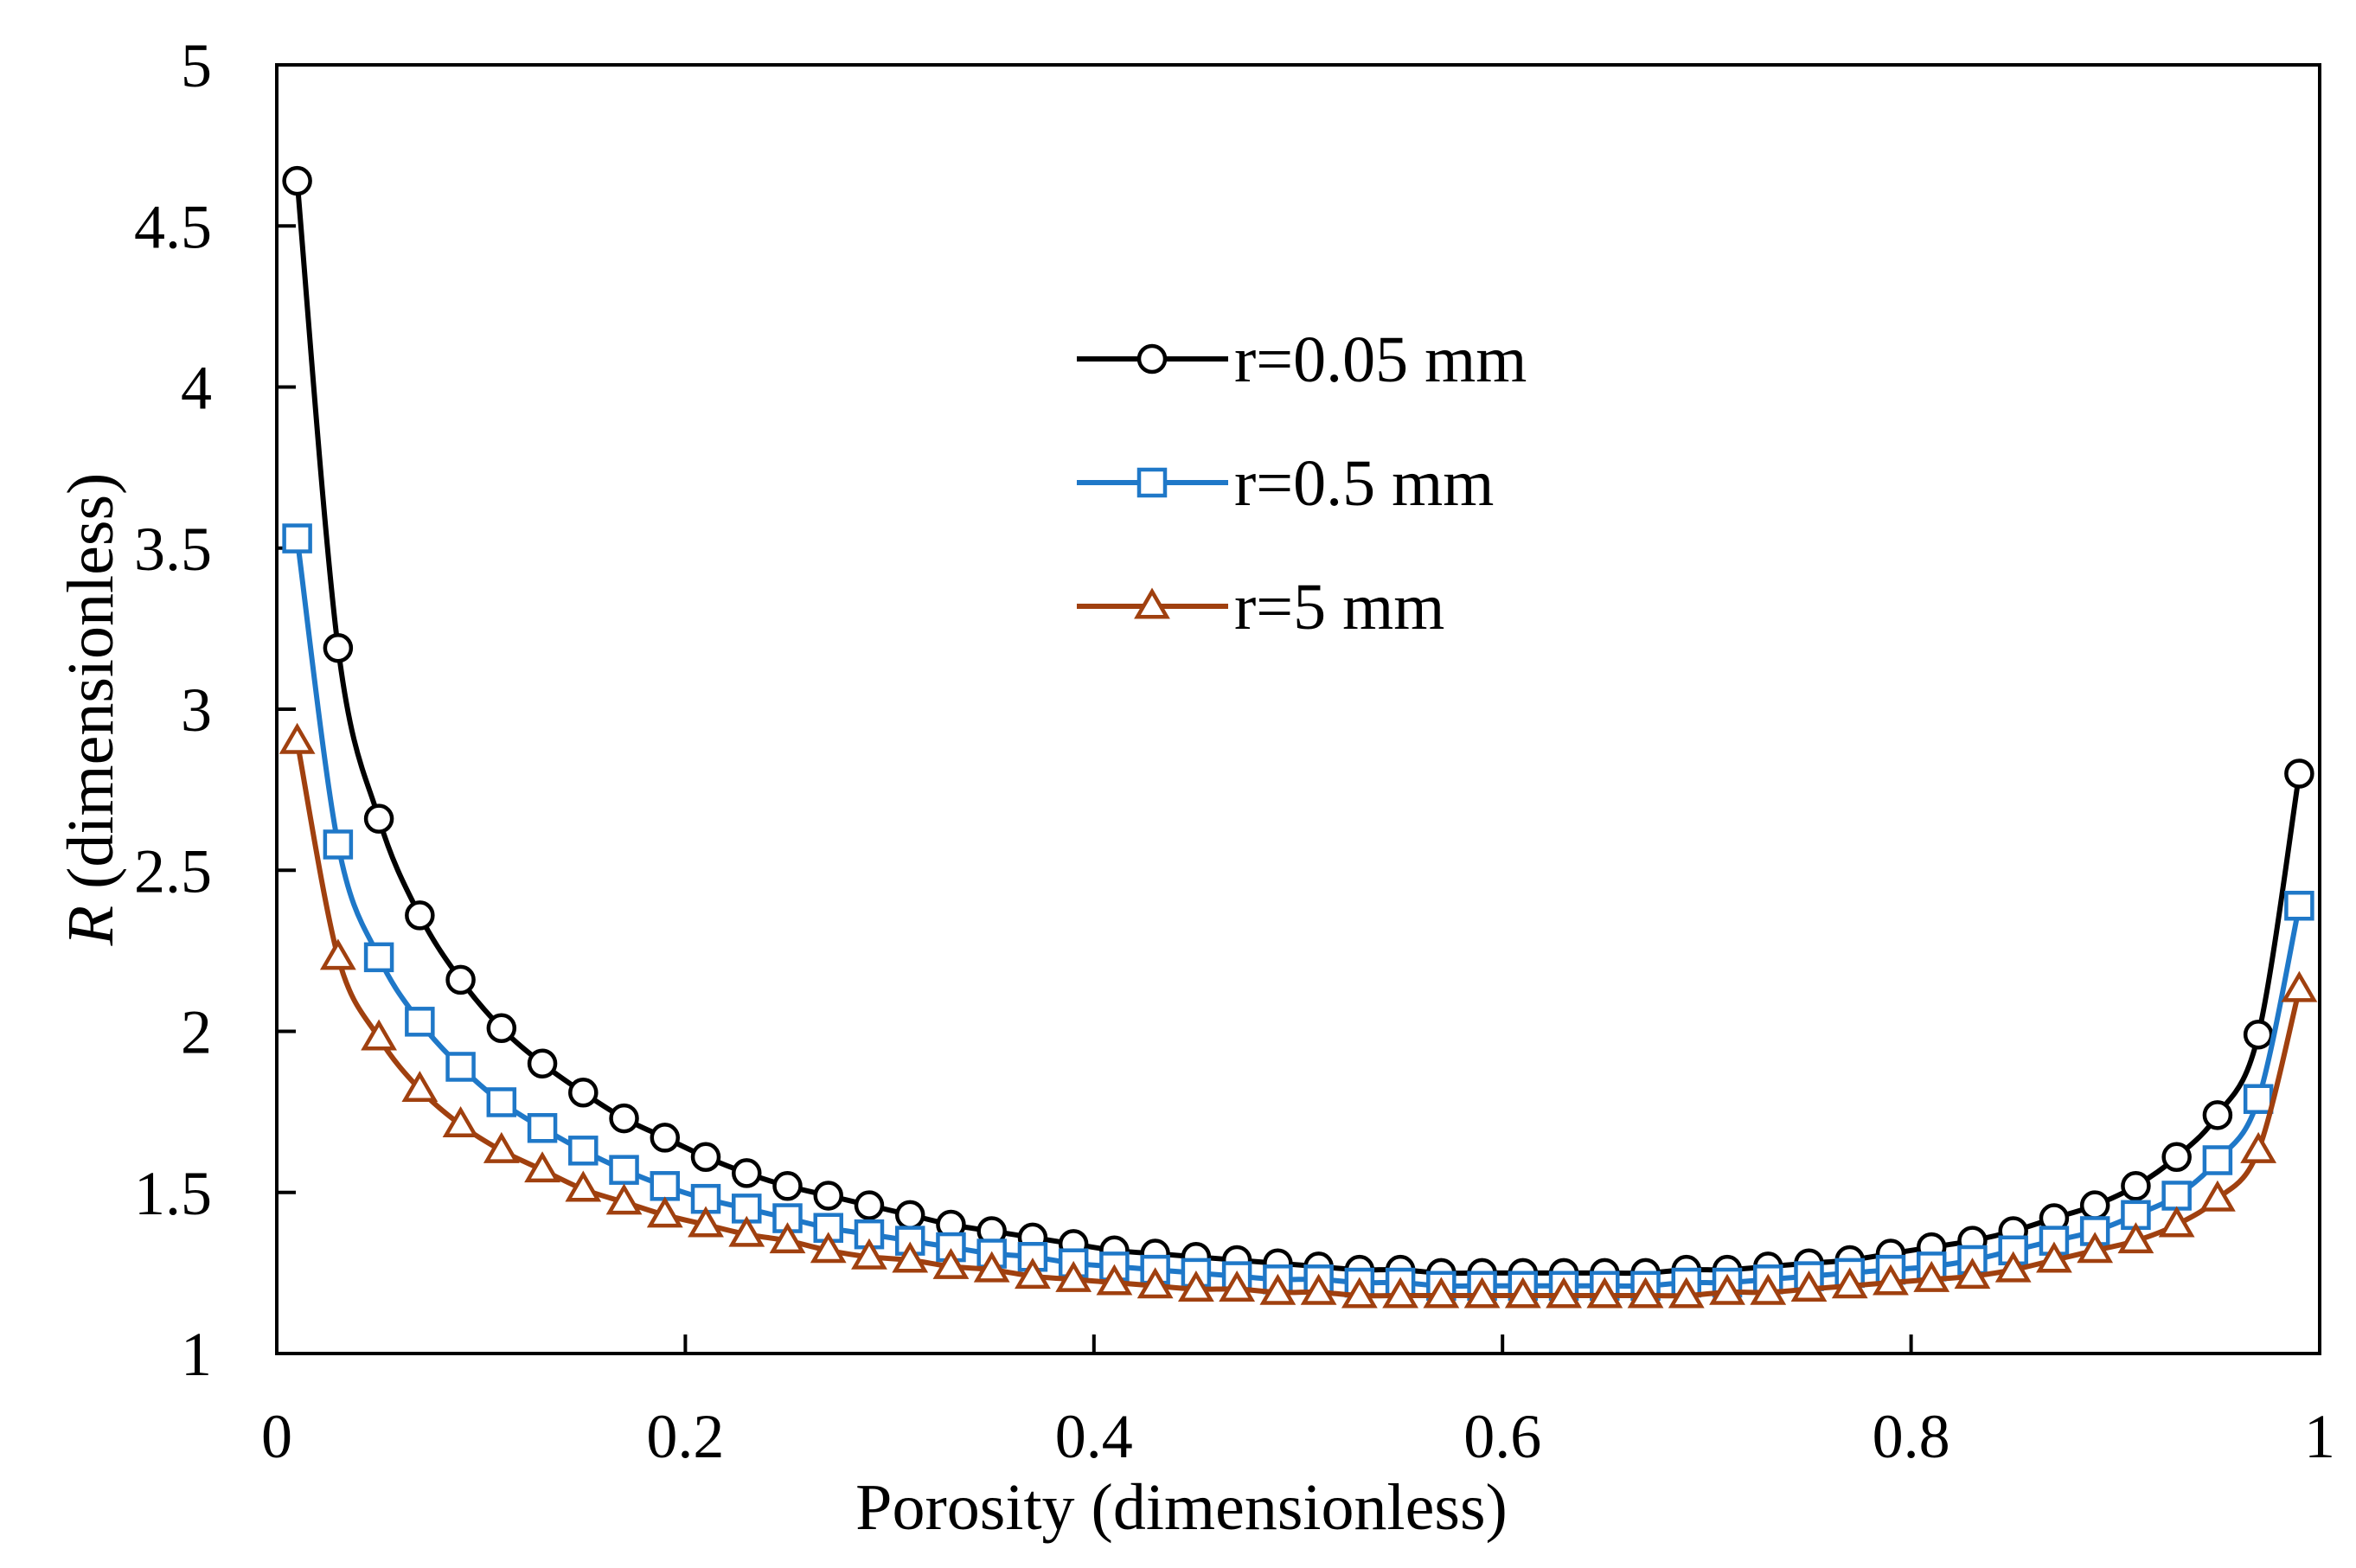 This screenshot has width=2356, height=1568. Describe the element at coordinates (196, 1032) in the screenshot. I see `y-tick-label: 2` at that location.